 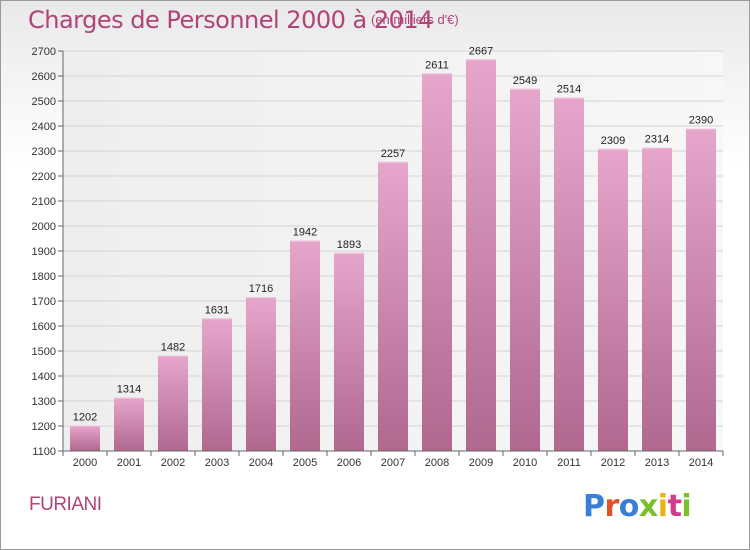 I want to click on x-tick-label: 2006, so click(x=349, y=463).